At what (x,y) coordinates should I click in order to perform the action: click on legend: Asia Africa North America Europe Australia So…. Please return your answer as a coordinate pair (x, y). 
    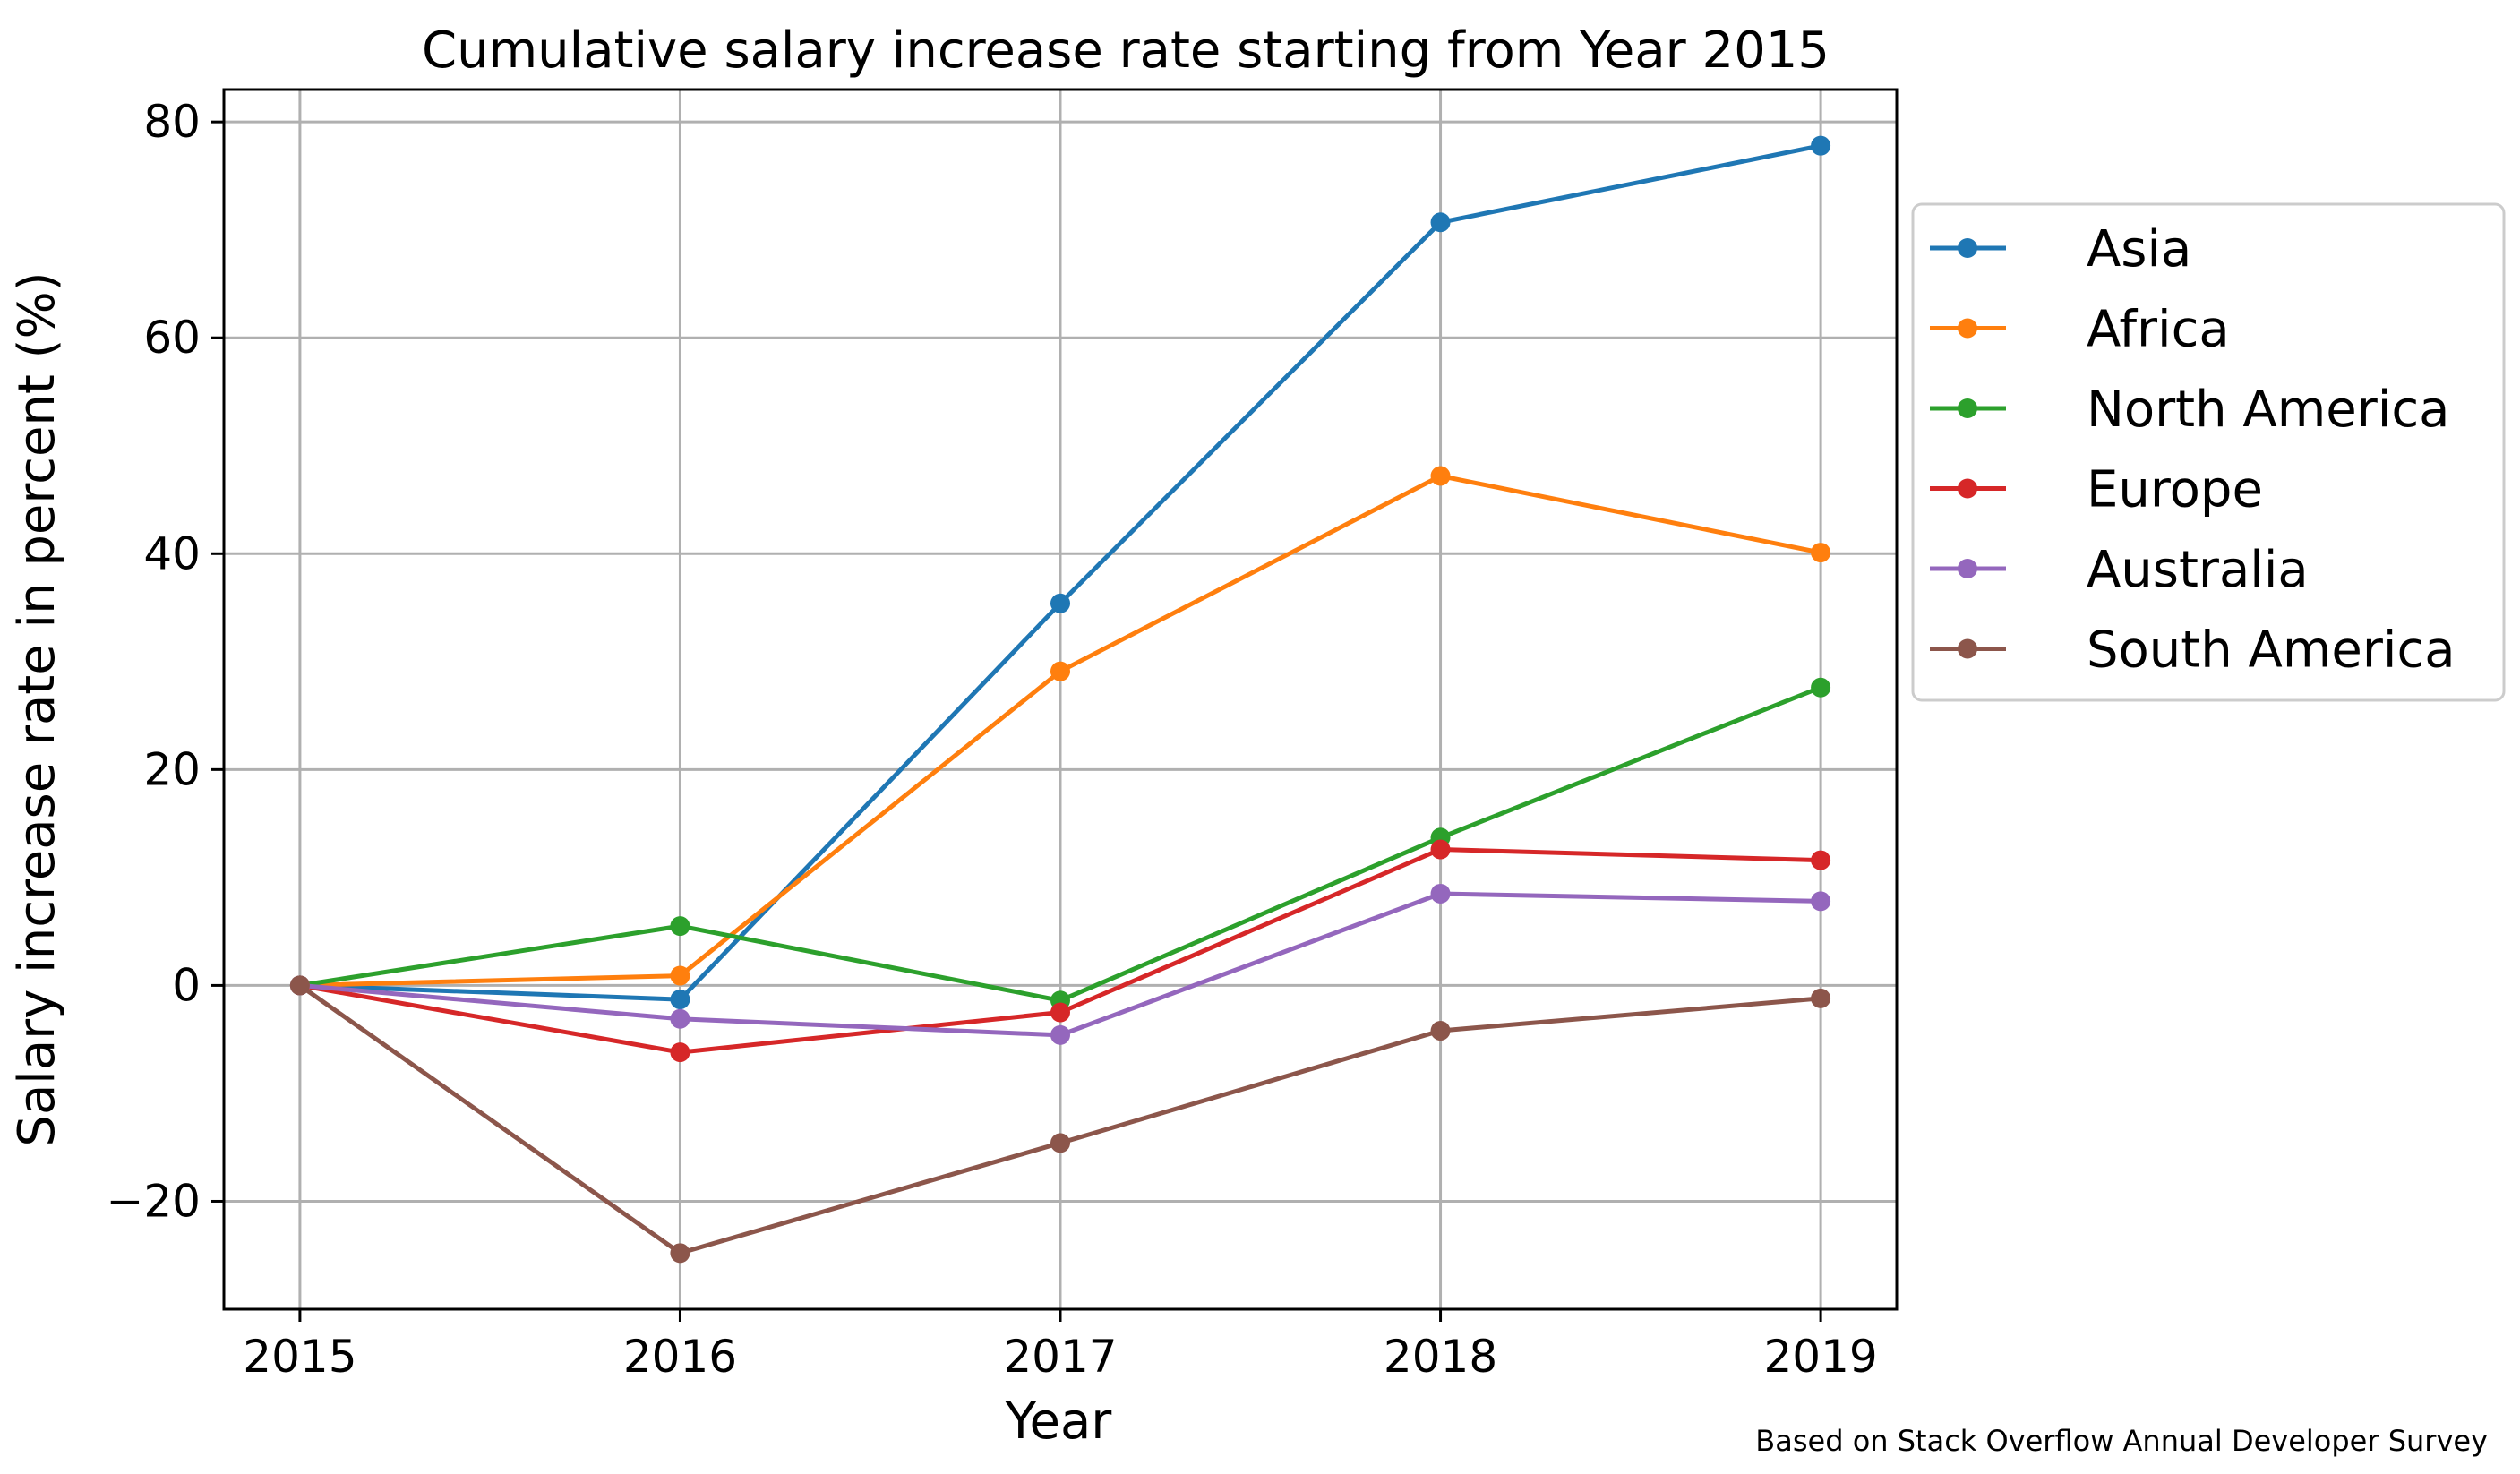
    Looking at the image, I should click on (2208, 452).